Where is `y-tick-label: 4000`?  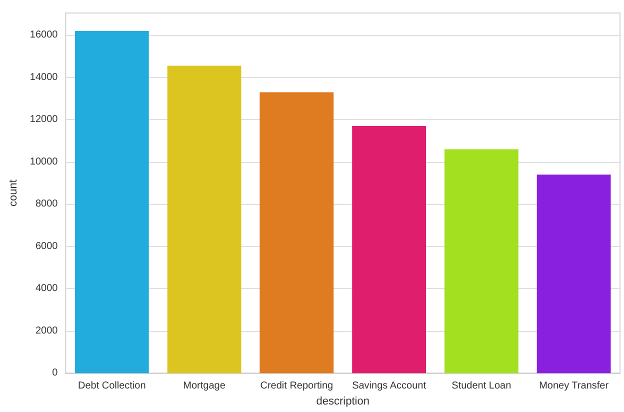 y-tick-label: 4000 is located at coordinates (46, 288).